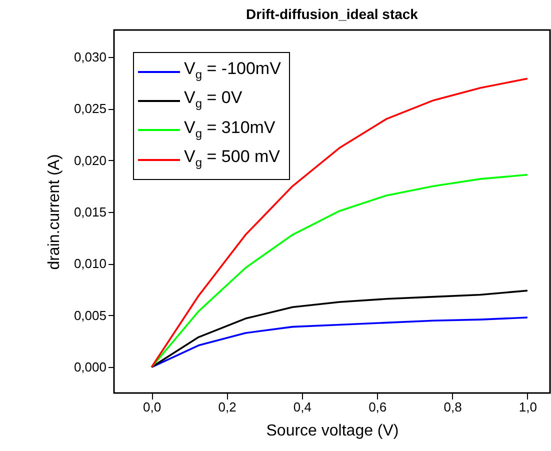  Describe the element at coordinates (230, 129) in the screenshot. I see `legend-label: V$_{g}$ = 310mV` at that location.